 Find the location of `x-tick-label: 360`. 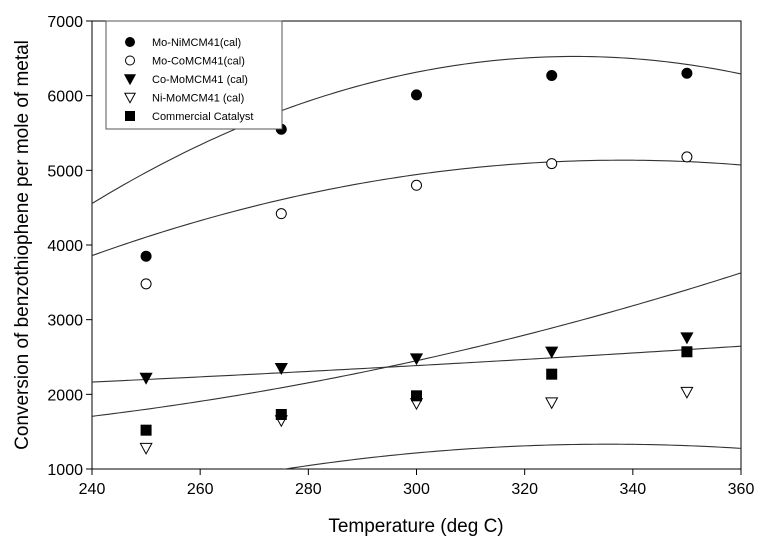

x-tick-label: 360 is located at coordinates (741, 489).